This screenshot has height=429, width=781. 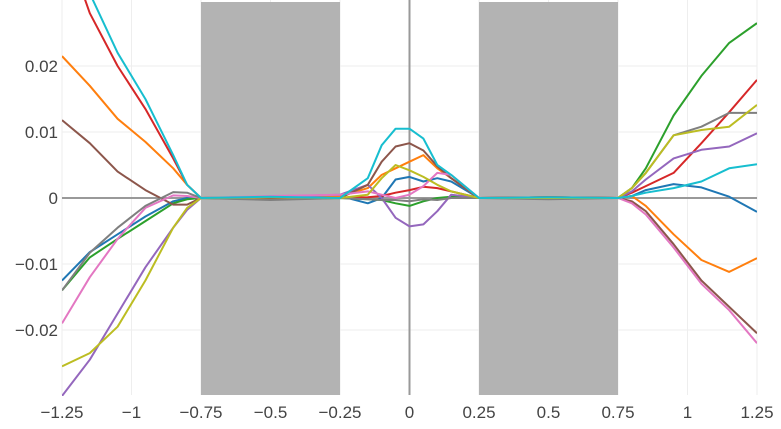 I want to click on y-tick-label: 0, so click(x=53, y=198).